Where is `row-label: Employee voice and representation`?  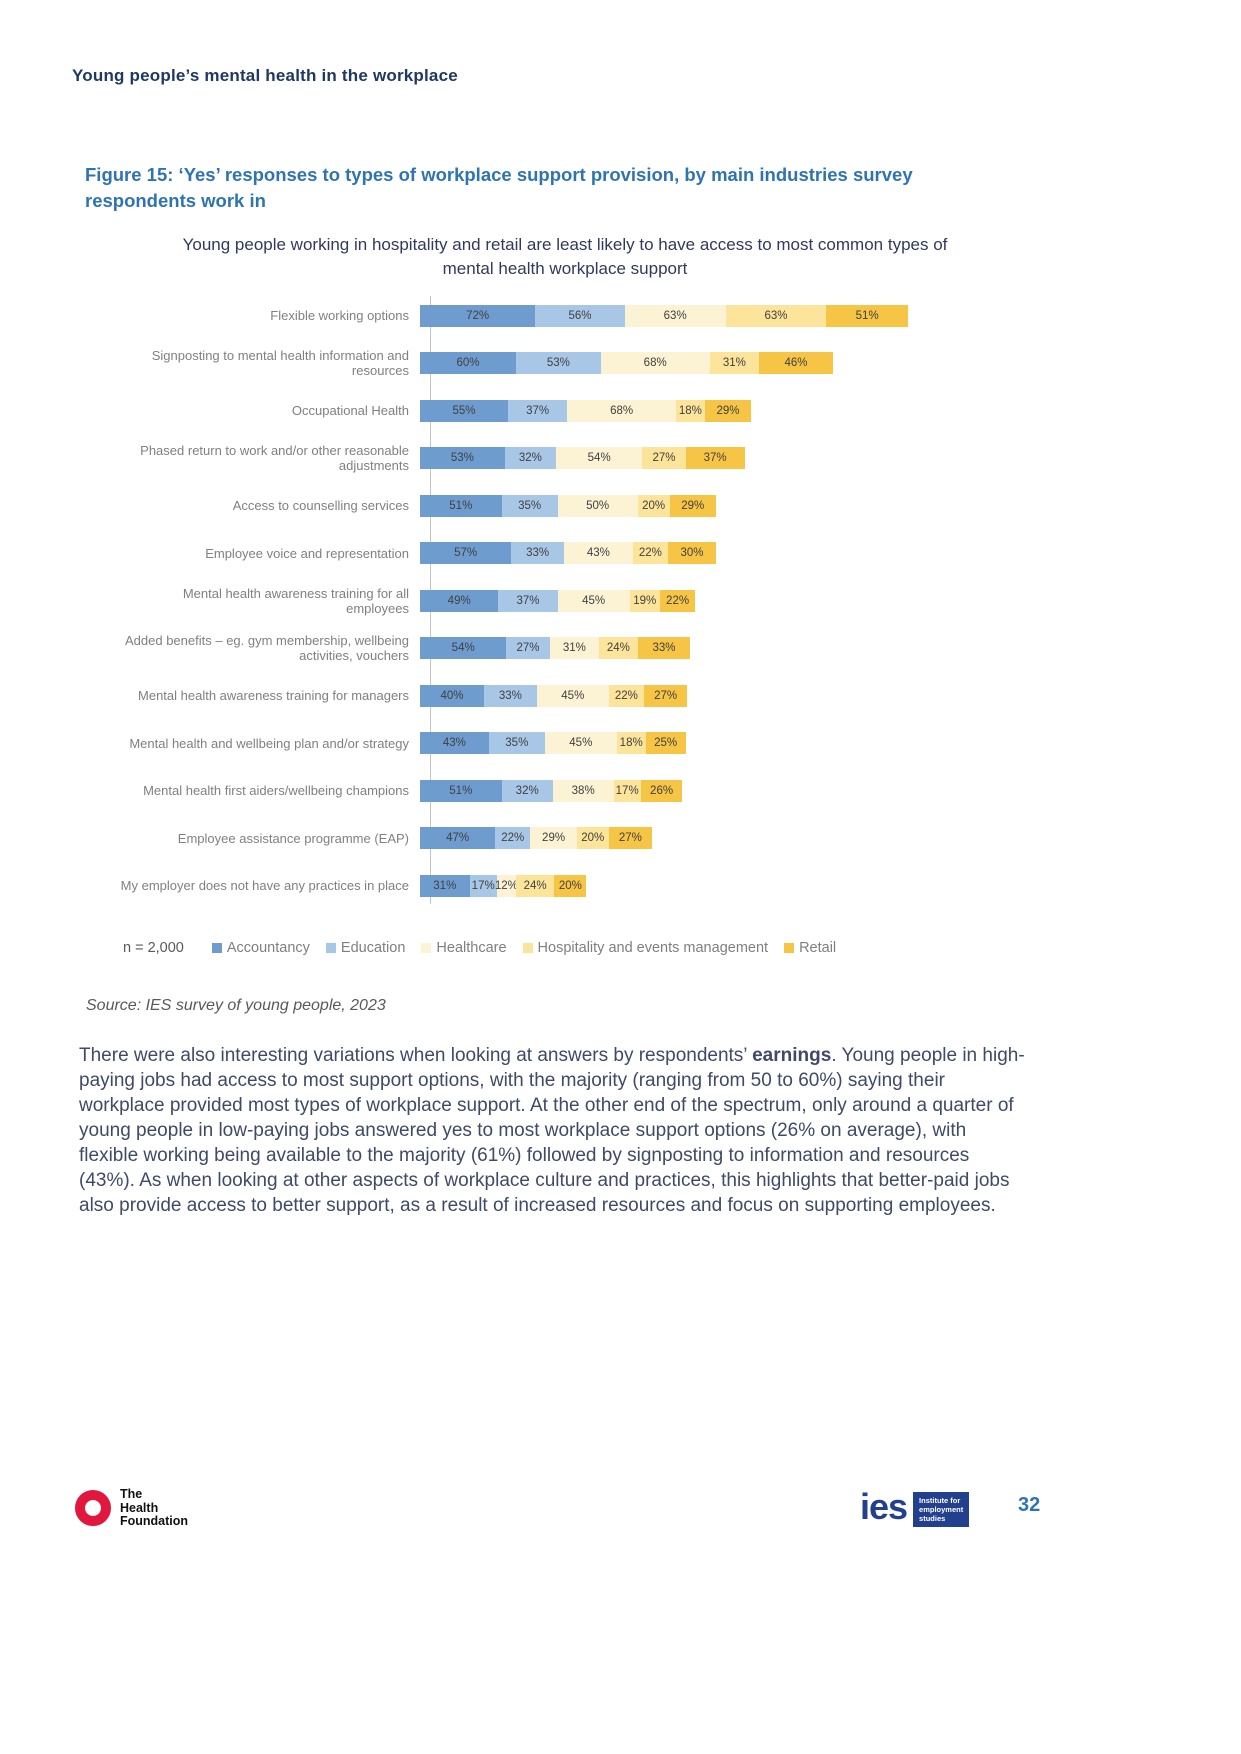
row-label: Employee voice and representation is located at coordinates (307, 553).